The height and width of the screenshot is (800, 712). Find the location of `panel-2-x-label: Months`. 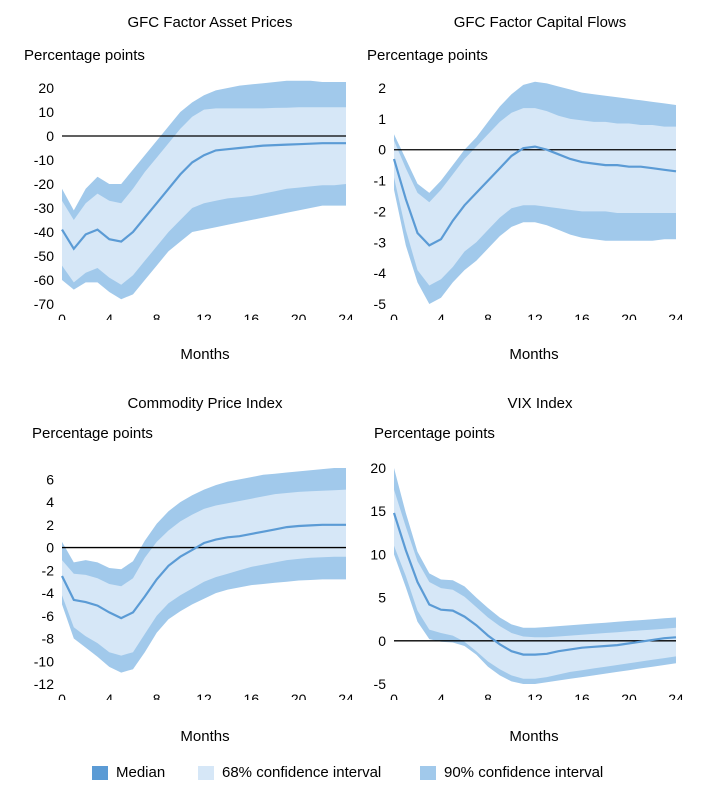

panel-2-x-label: Months is located at coordinates (534, 354).